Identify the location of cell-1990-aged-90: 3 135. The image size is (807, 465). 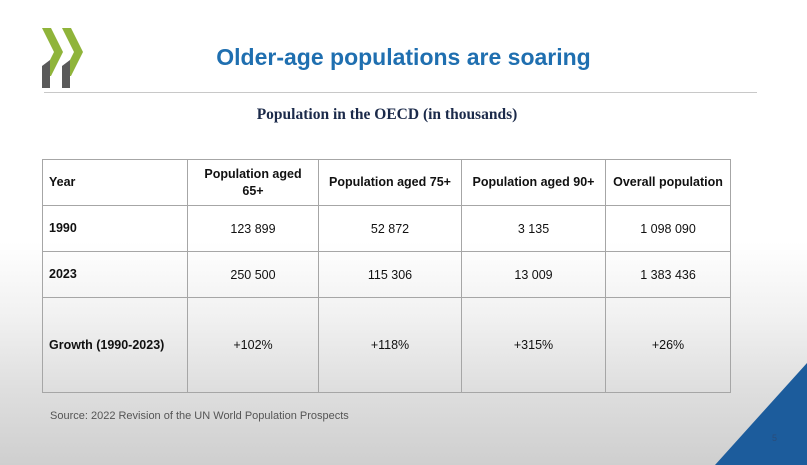
(533, 228).